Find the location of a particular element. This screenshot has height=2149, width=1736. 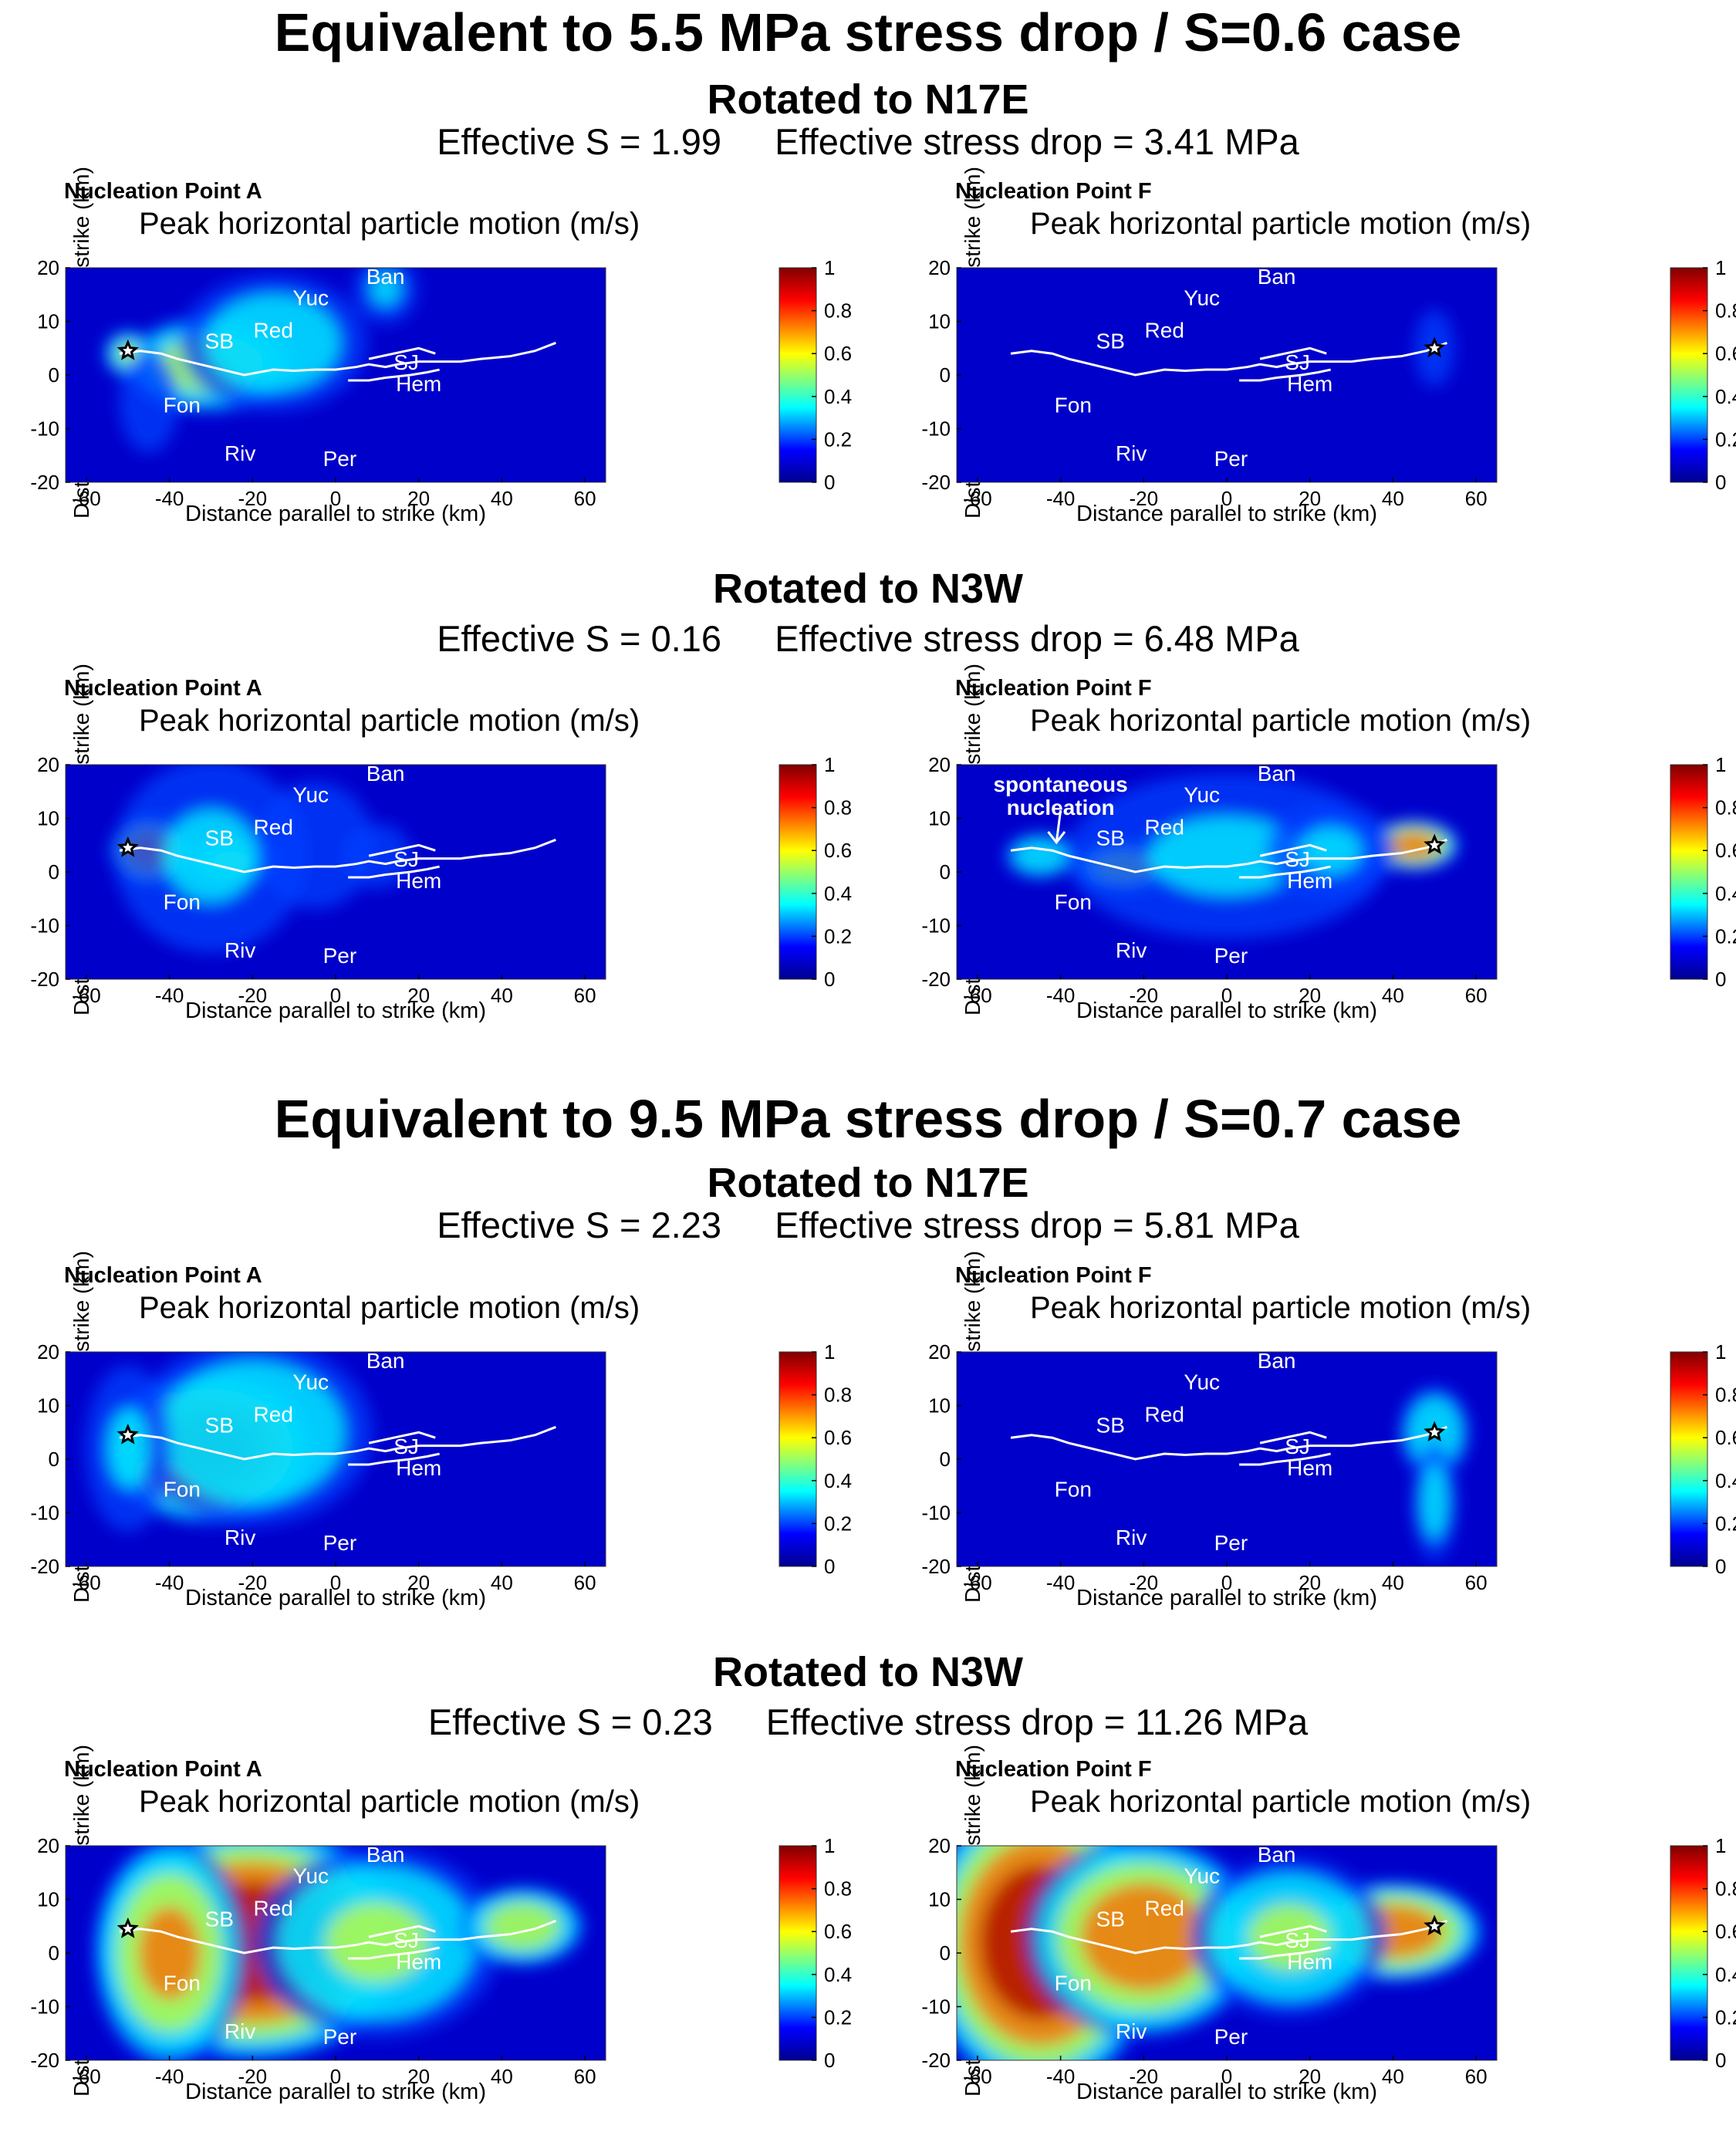

place-label: Red is located at coordinates (1164, 330).